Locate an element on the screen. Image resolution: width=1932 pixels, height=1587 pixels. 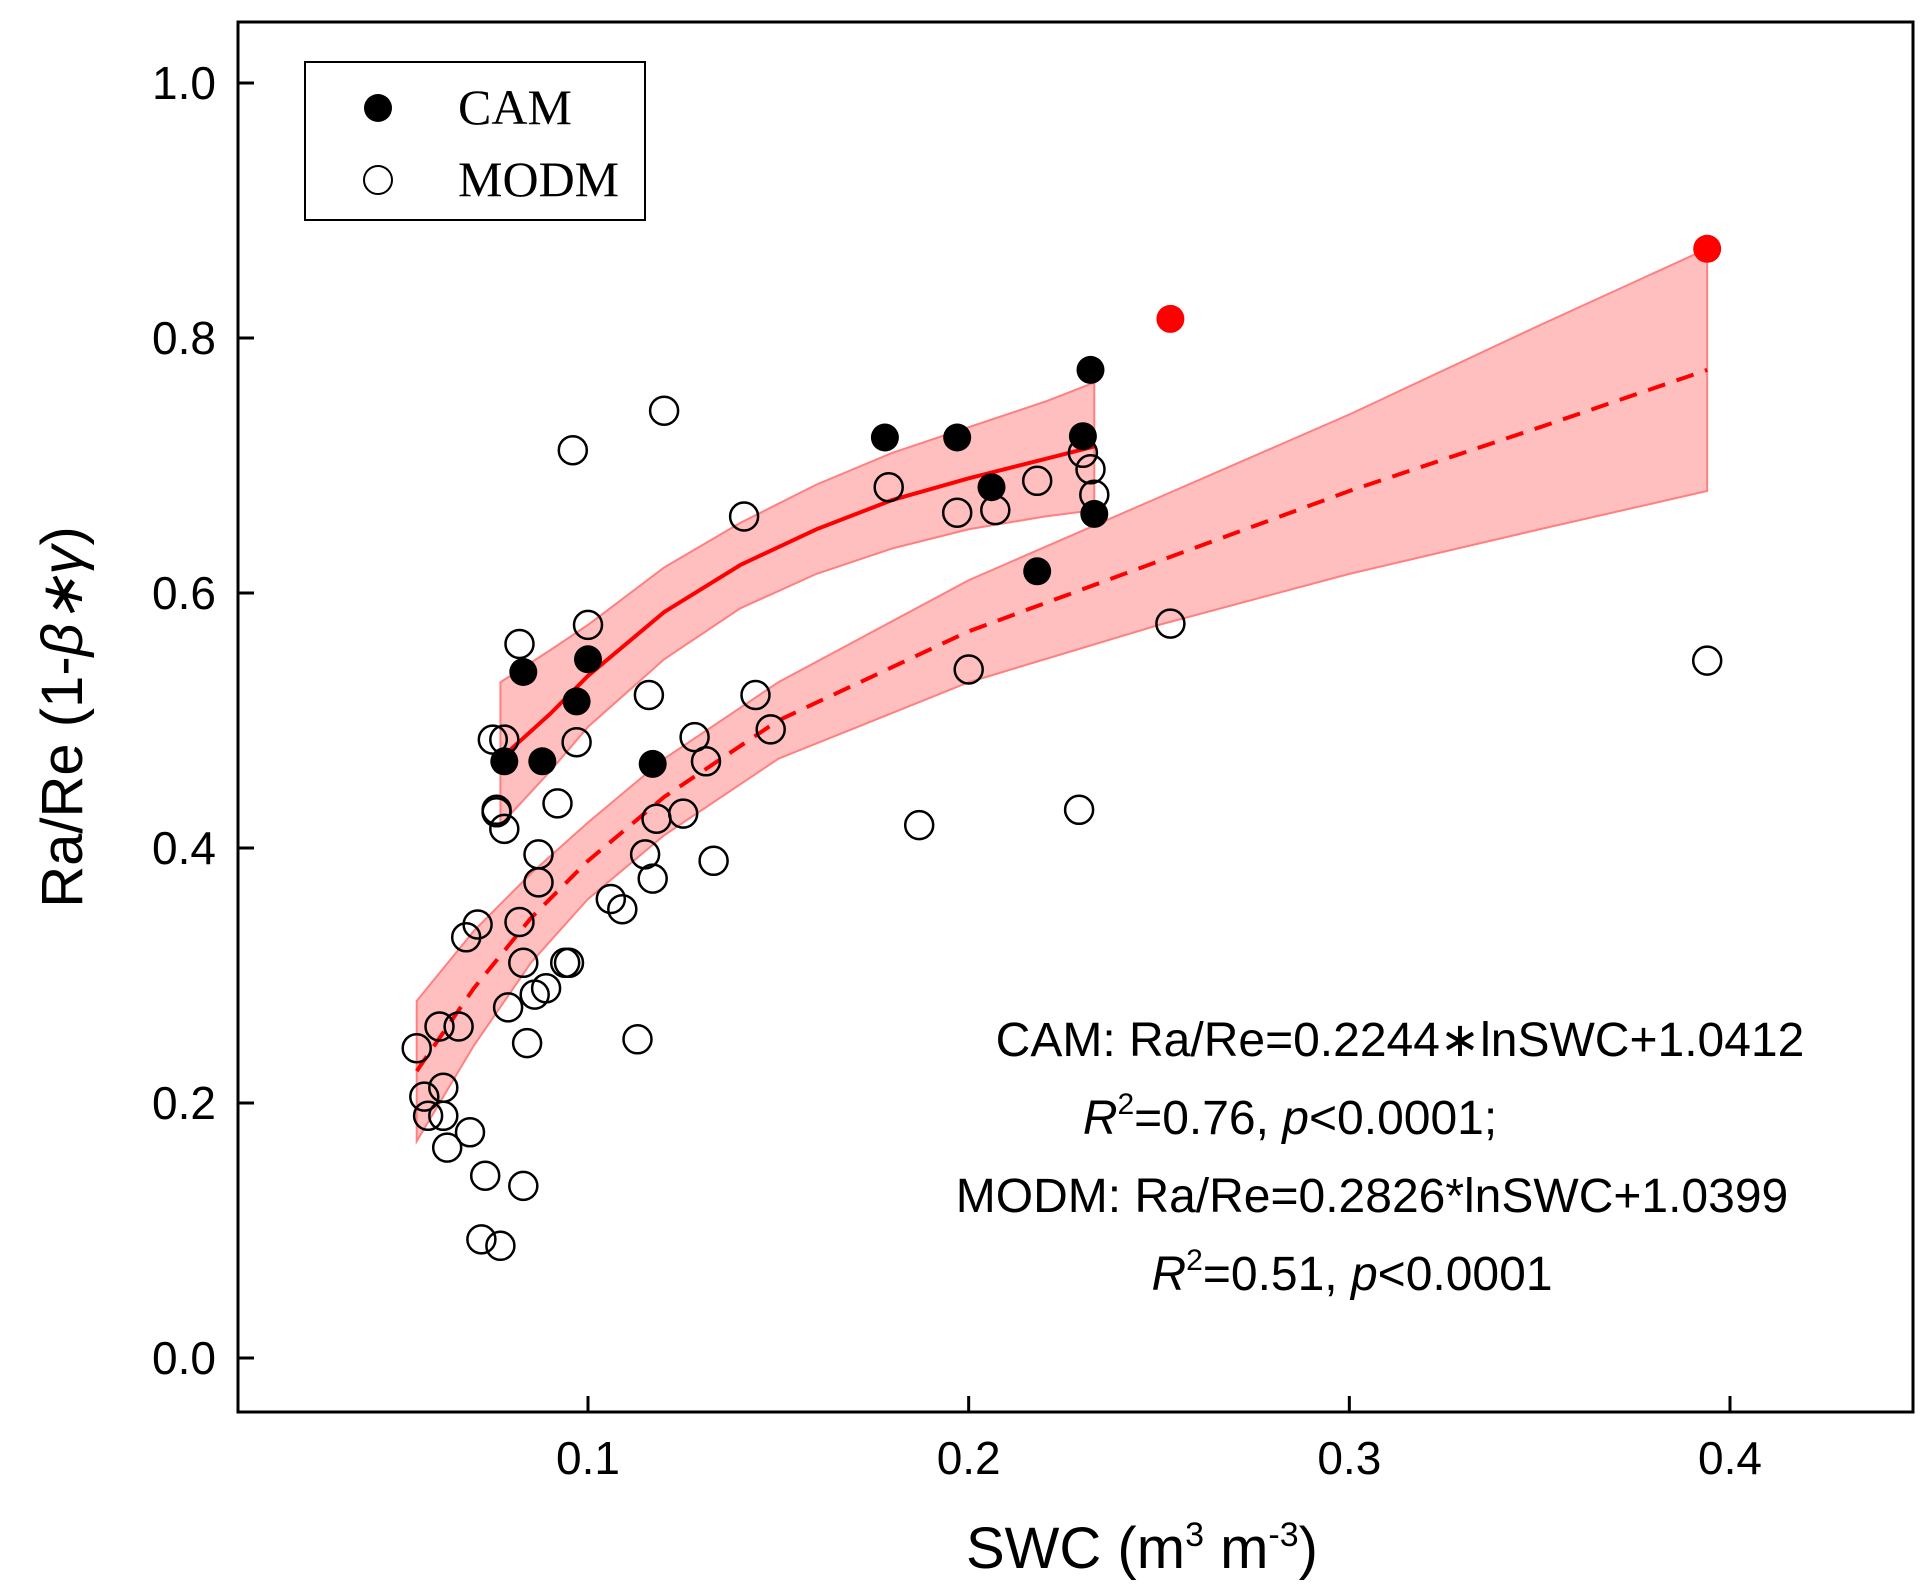
y-tick-label: 0.2 is located at coordinates (184, 1103).